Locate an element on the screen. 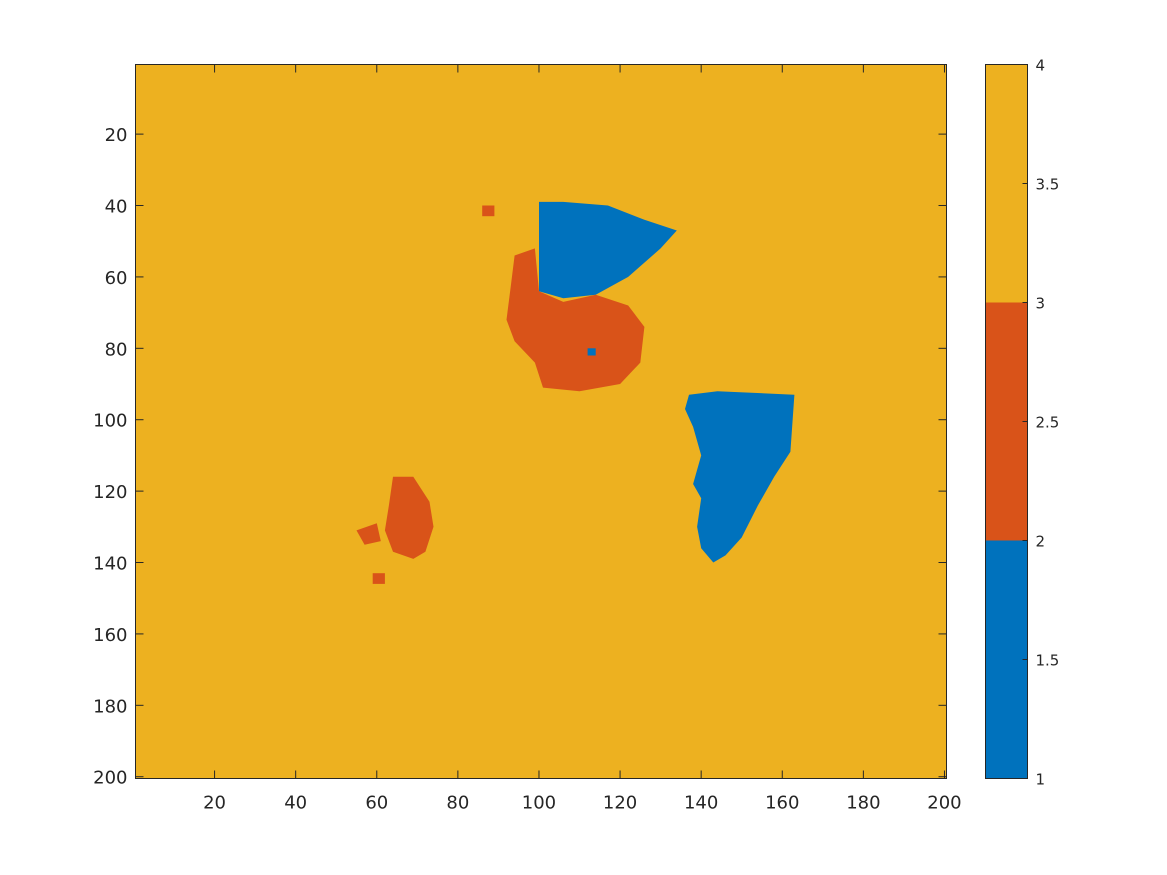 Image resolution: width=1167 pixels, height=875 pixels. y-tick-label: 40 is located at coordinates (116, 207).